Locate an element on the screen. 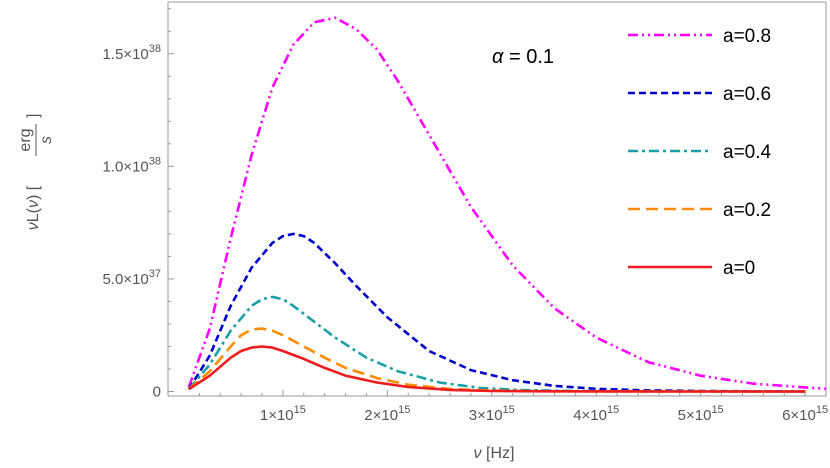  x-axis: 1×10¹⁵ 2×10¹⁵ 3×10¹⁵ 4×10¹⁵ 5×10¹⁵ 6×10¹⁵ is located at coordinates (513, 407).